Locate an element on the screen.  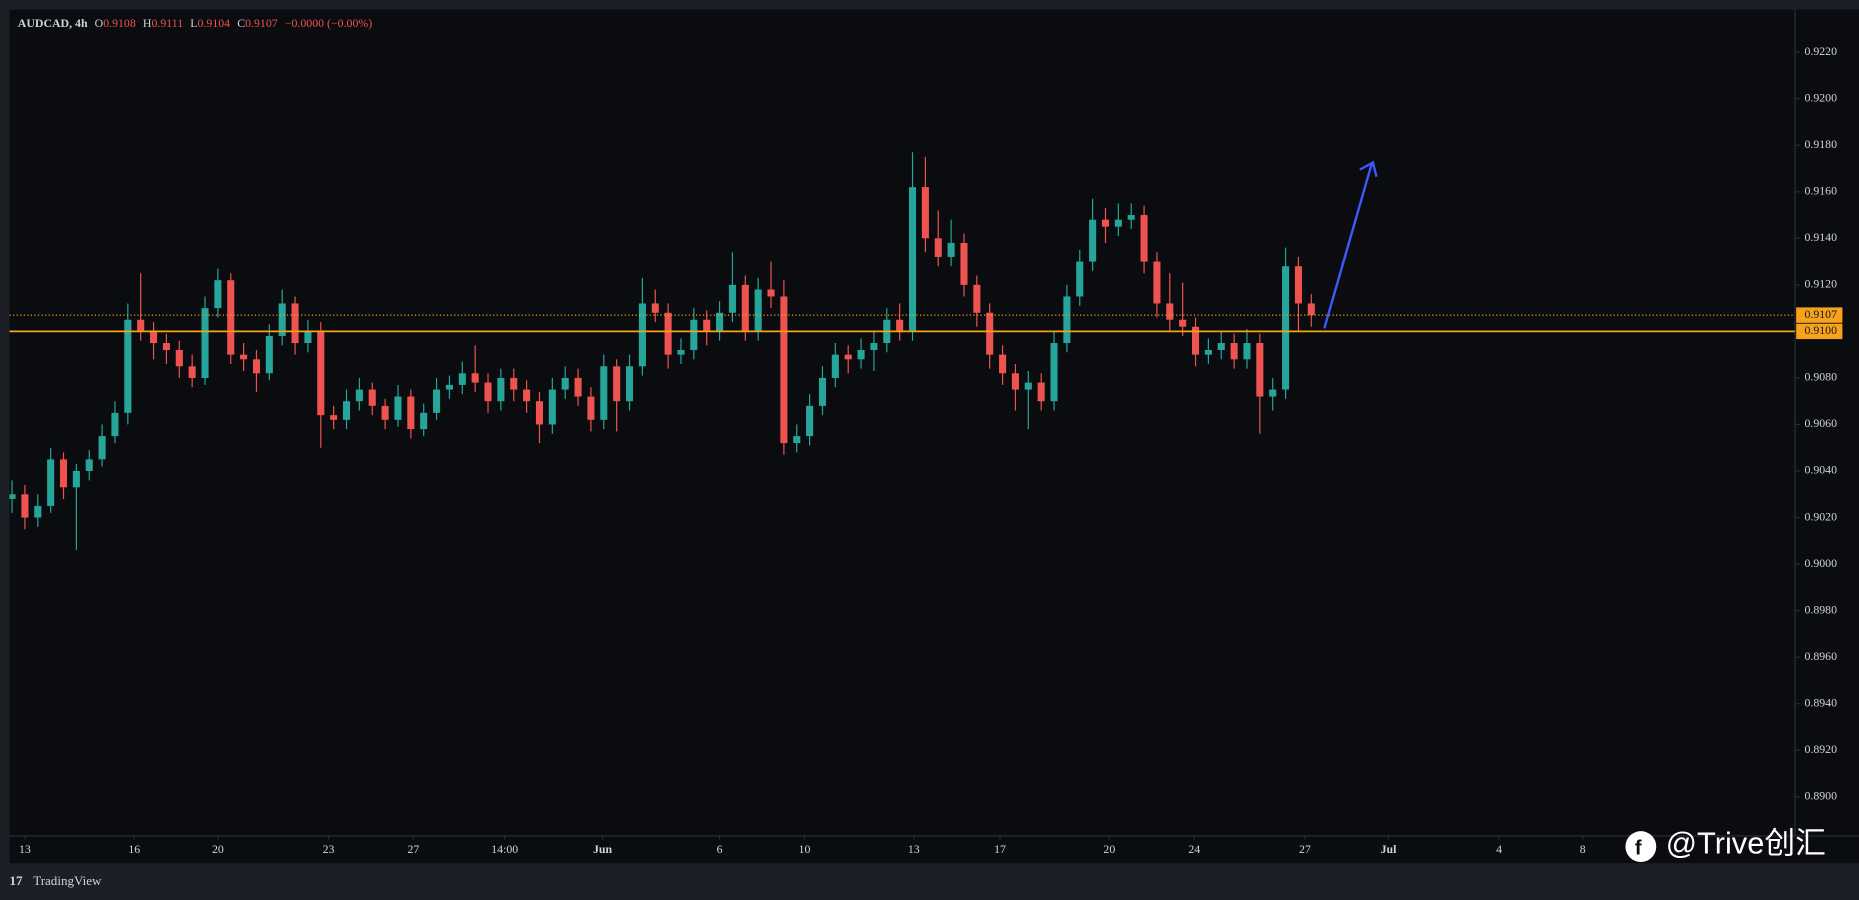
arrow-head is located at coordinates (1368, 169).